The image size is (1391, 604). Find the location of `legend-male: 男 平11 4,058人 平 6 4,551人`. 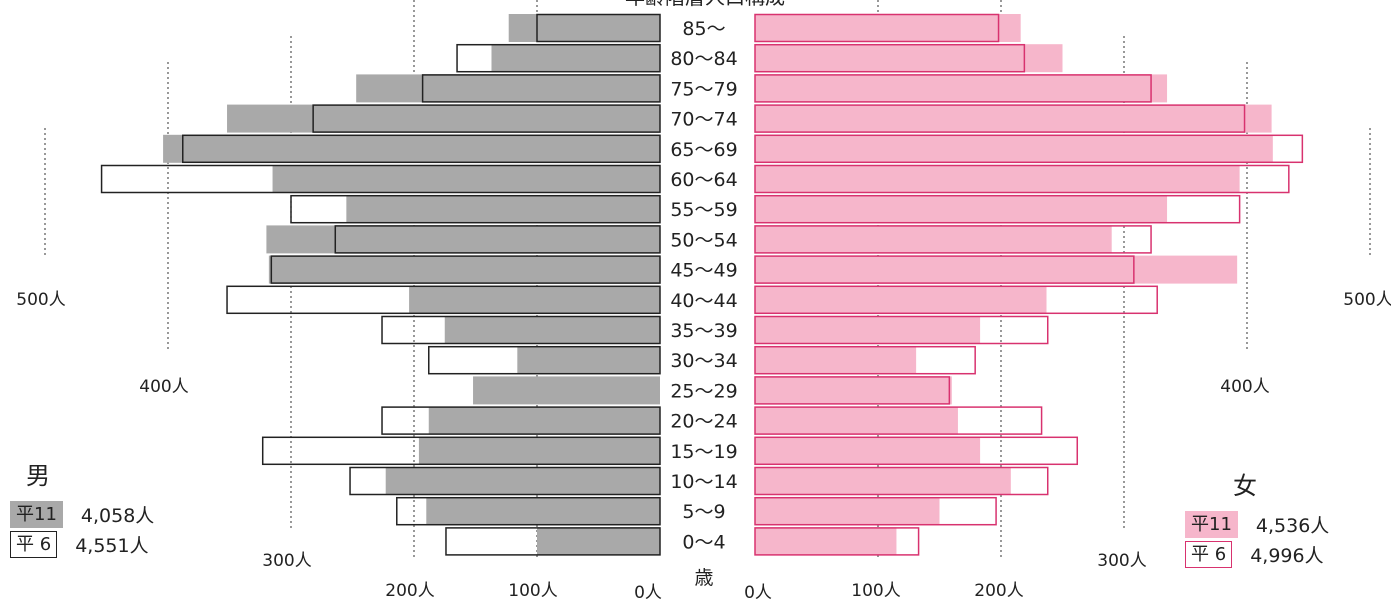

legend-male: 男 平11 4,058人 平 6 4,551人 is located at coordinates (82, 507).